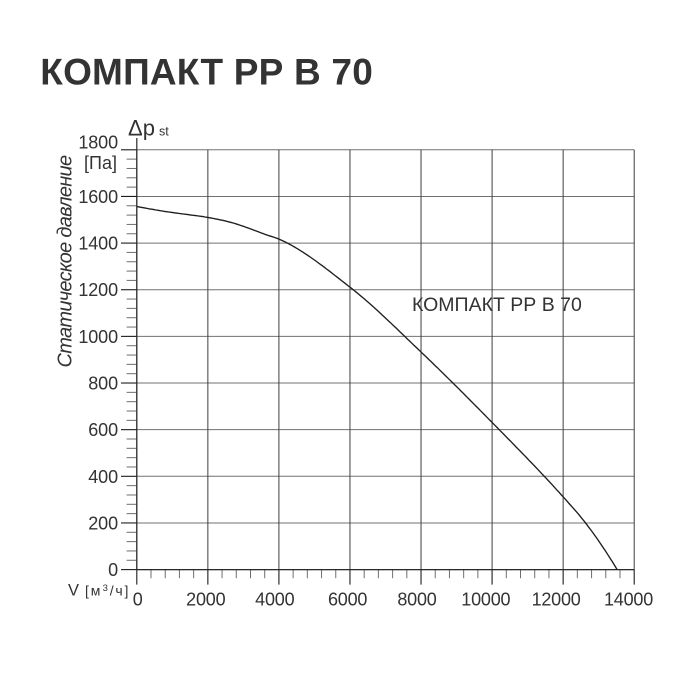 The width and height of the screenshot is (700, 700). Describe the element at coordinates (98, 244) in the screenshot. I see `svg-text: 1400` at that location.